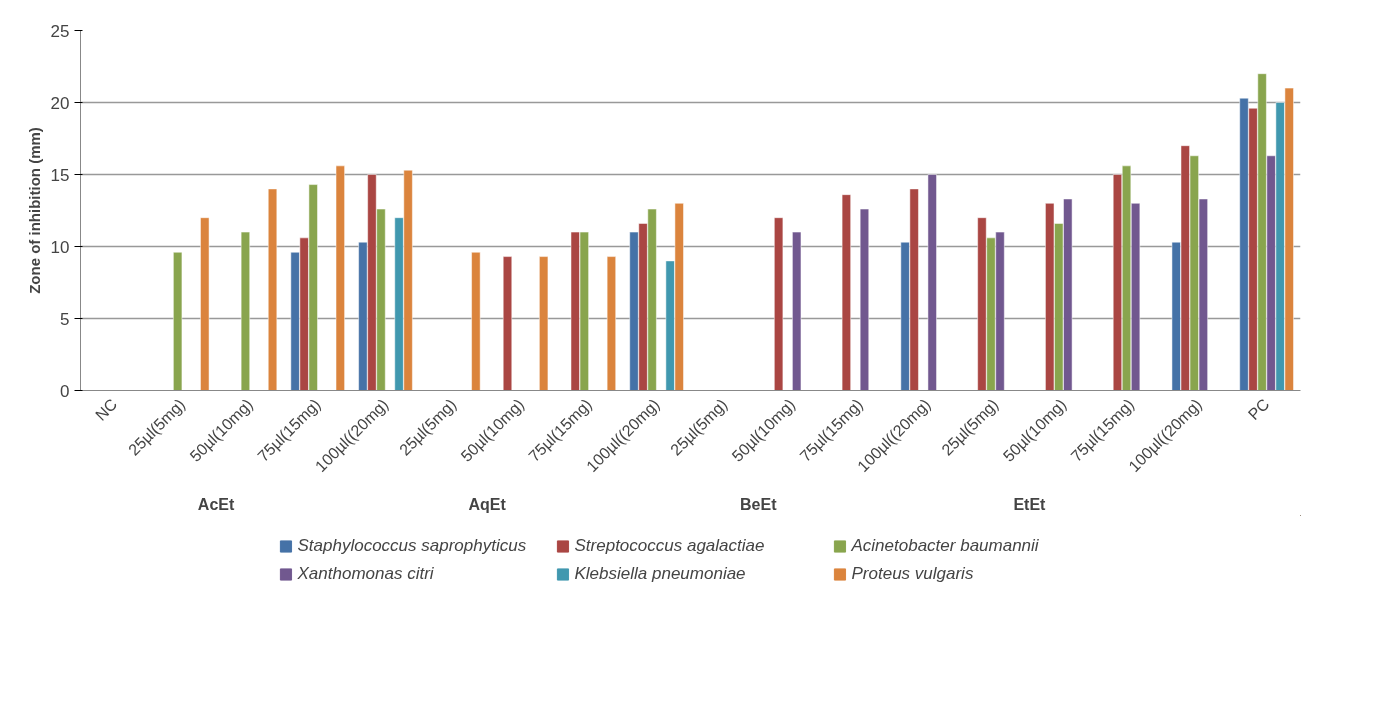  I want to click on text: EtEt, so click(1030, 504).